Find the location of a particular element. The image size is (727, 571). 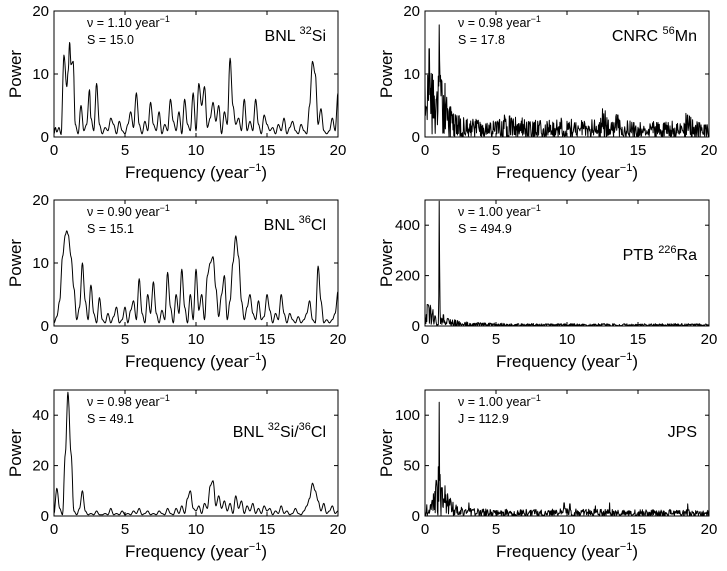

dataset-label-superscript: 56 is located at coordinates (669, 31).